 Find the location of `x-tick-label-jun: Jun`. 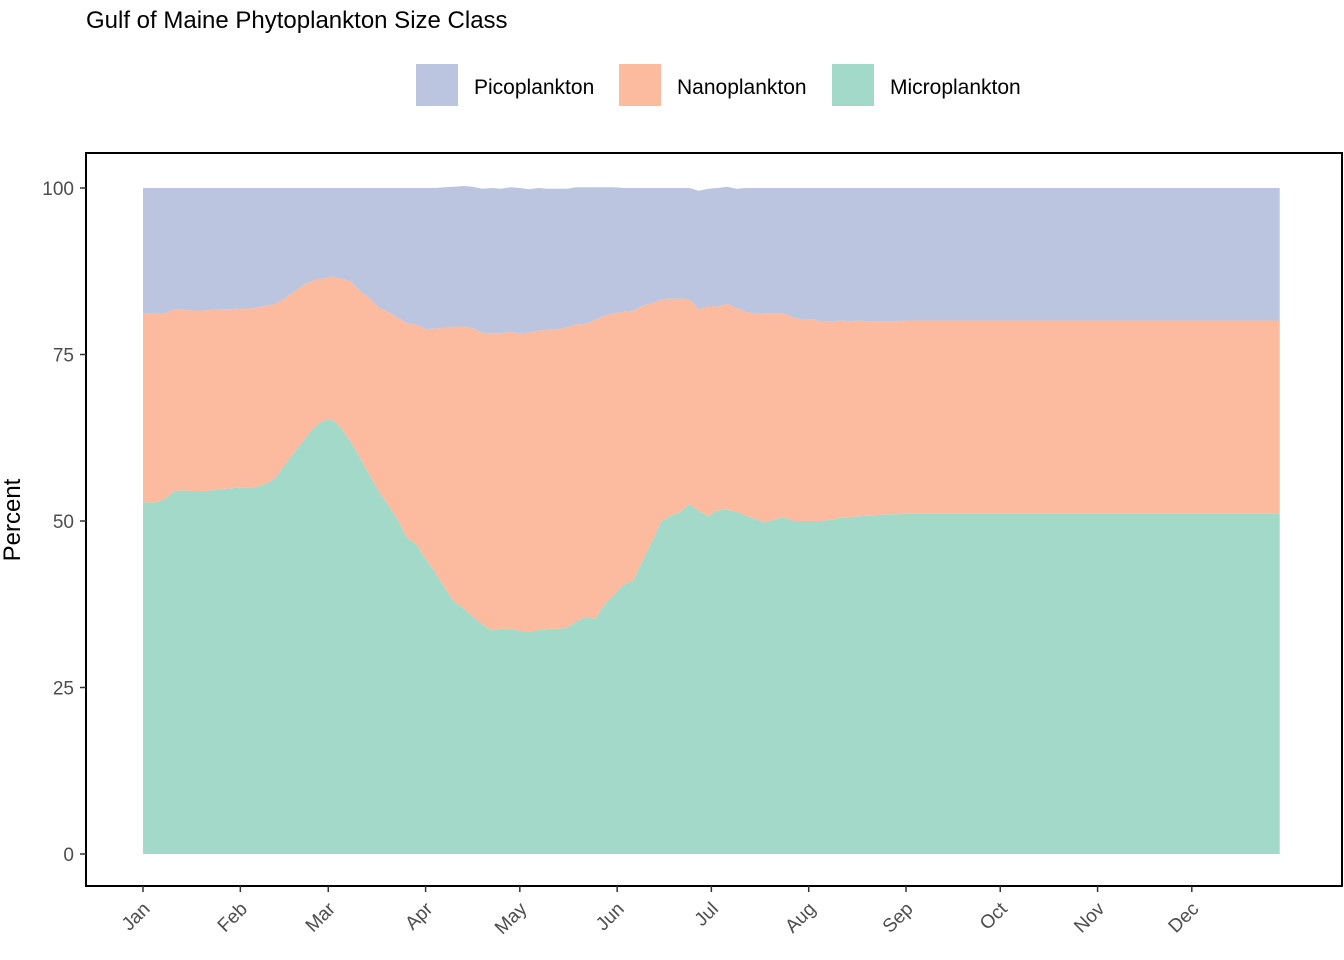

x-tick-label-jun: Jun is located at coordinates (610, 917).